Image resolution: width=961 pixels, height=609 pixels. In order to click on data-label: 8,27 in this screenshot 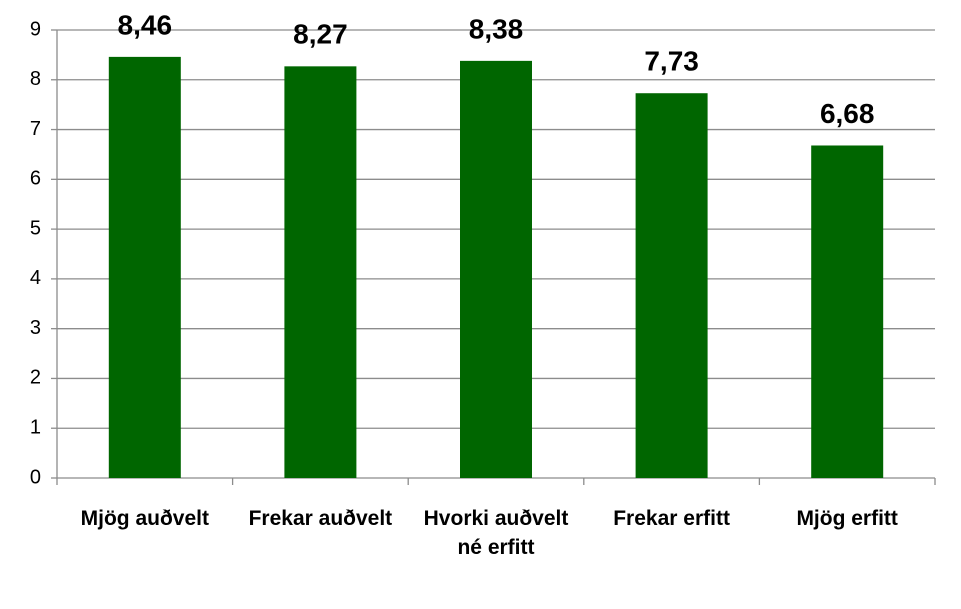, I will do `click(320, 34)`.